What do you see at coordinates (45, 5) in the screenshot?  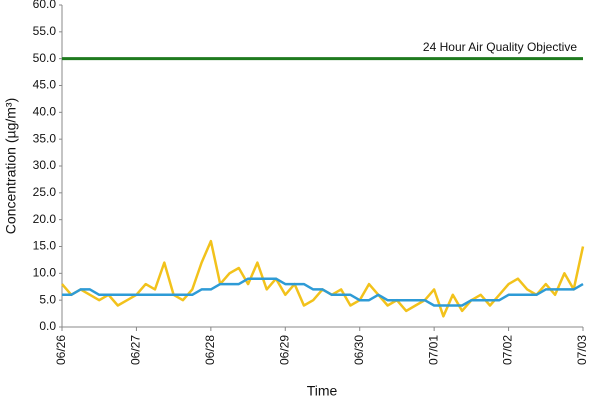 I see `y-tick-label: 60.0` at bounding box center [45, 5].